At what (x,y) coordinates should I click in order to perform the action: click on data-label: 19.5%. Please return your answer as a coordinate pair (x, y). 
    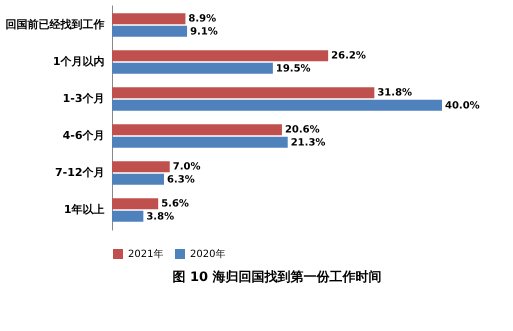
    Looking at the image, I should click on (293, 68).